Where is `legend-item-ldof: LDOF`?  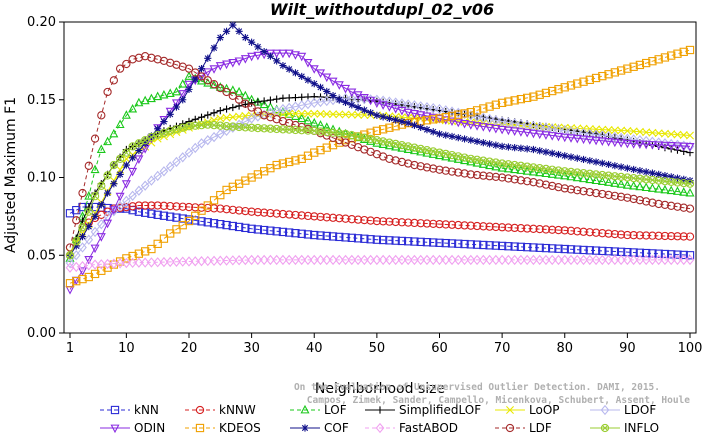 legend-item-ldof: LDOF is located at coordinates (623, 410).